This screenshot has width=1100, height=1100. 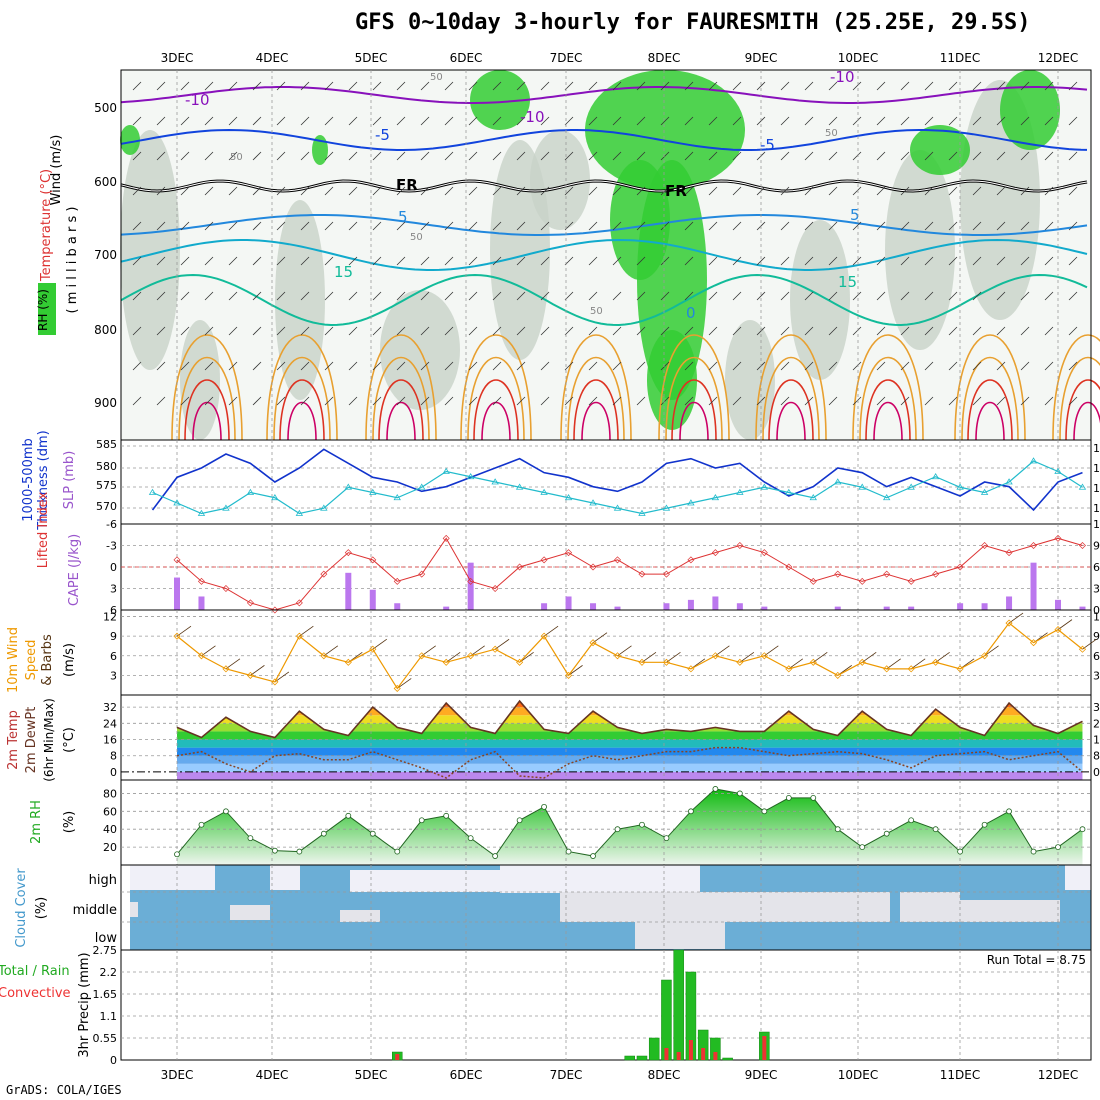 I want to click on rh-label-1: 2m RH, so click(x=36, y=822).